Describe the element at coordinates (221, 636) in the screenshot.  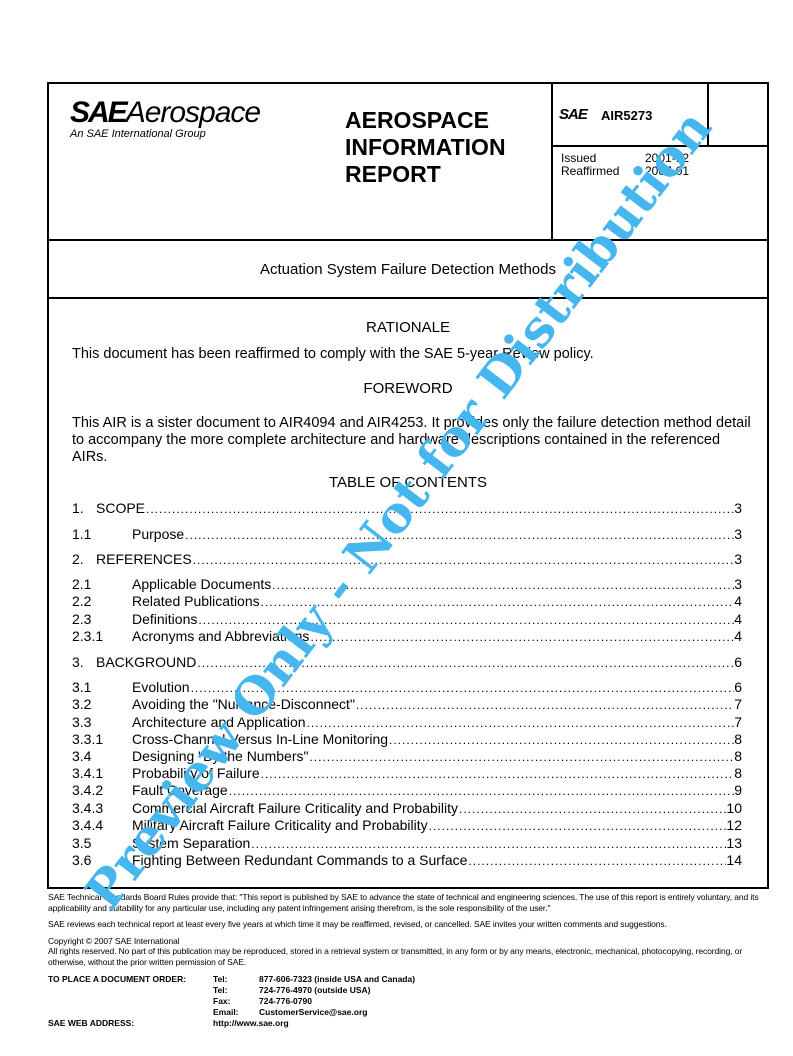
I see `toc-label: Acronyms and Abbreviations` at that location.